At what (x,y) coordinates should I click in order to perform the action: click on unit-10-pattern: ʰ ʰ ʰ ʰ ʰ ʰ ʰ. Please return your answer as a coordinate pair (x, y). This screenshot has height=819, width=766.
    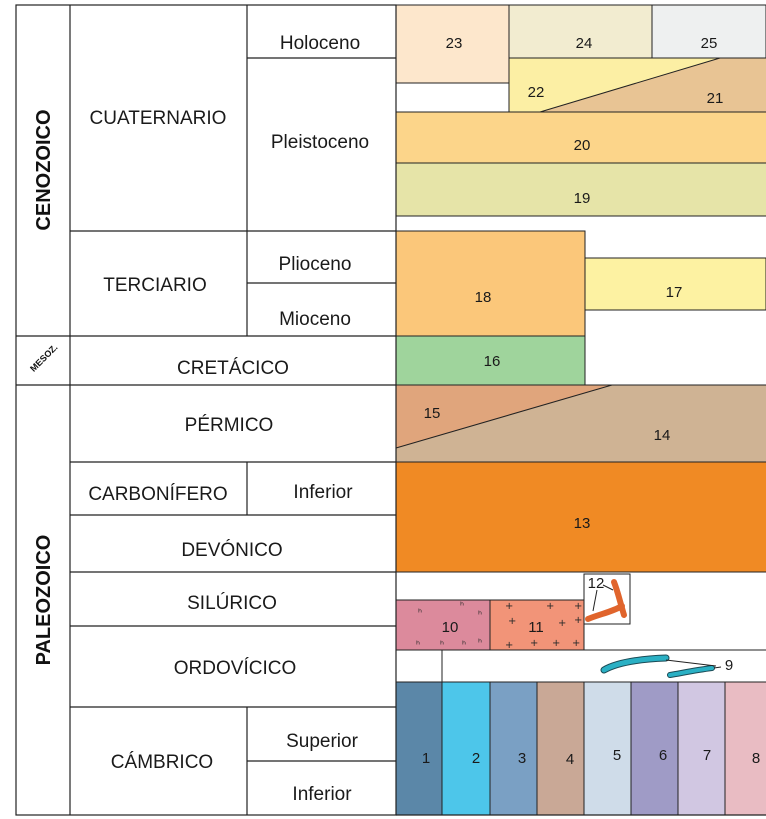
    Looking at the image, I should click on (449, 626).